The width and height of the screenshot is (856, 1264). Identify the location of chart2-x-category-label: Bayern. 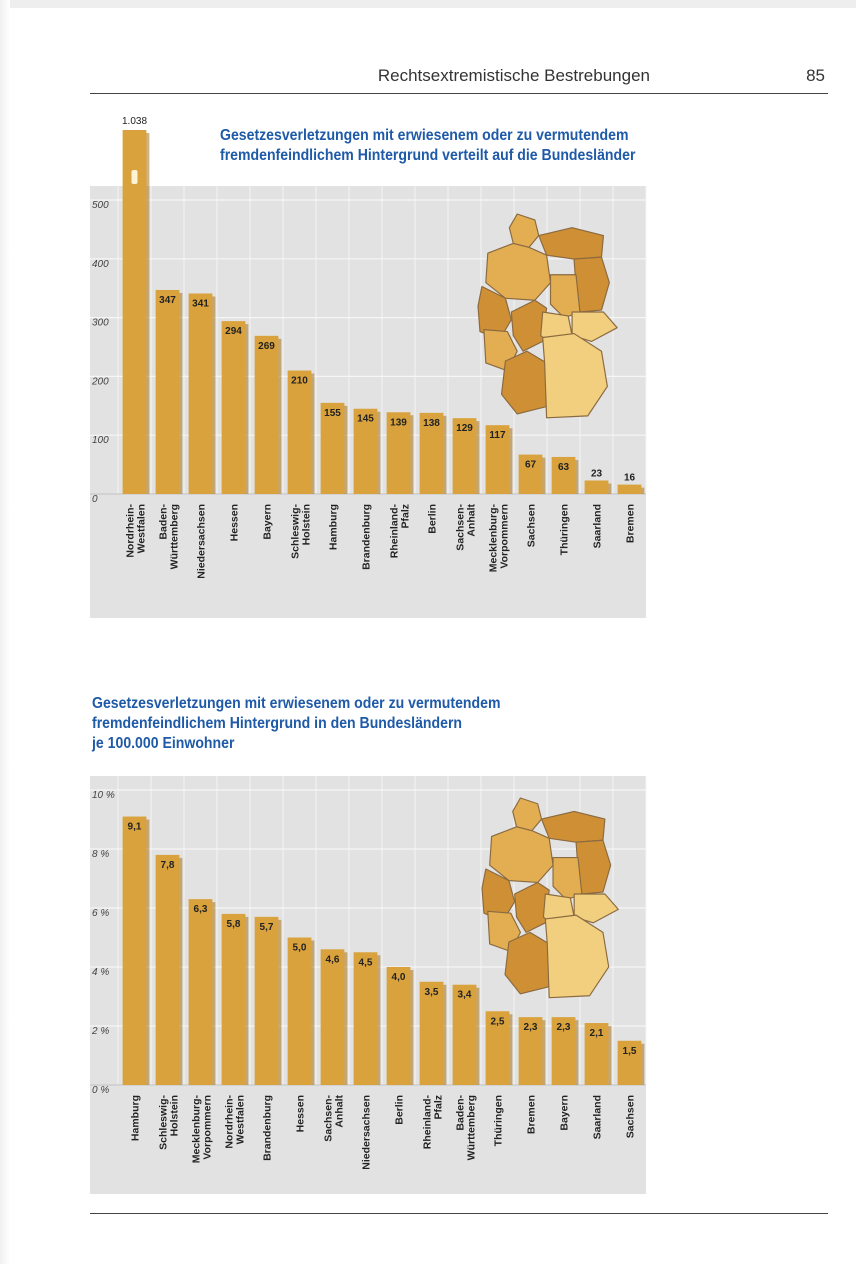
(565, 1113).